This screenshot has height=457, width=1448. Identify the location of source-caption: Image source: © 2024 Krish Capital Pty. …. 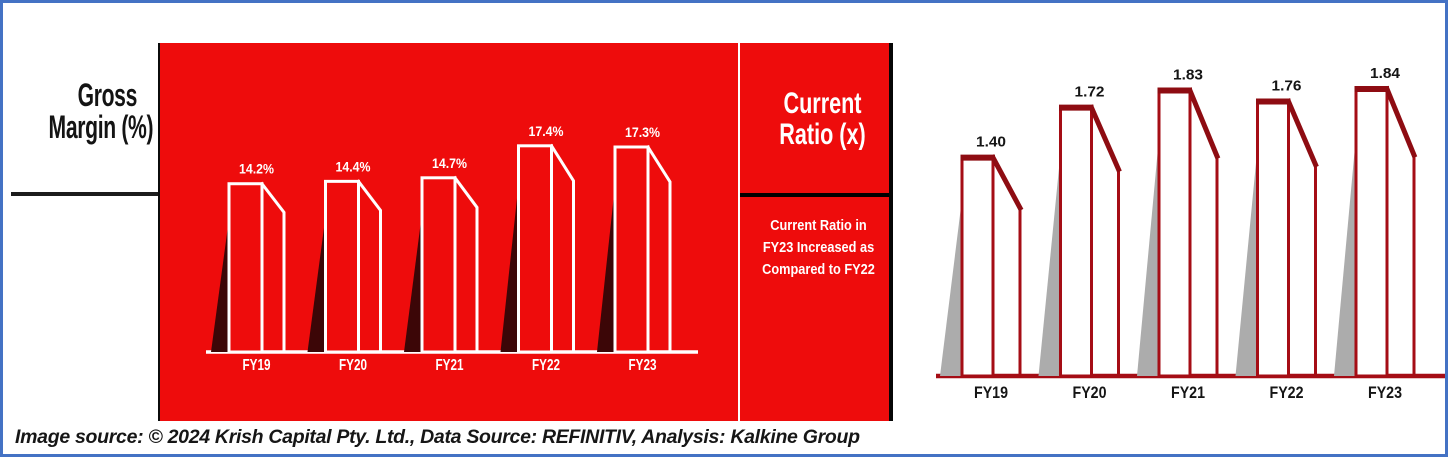
(437, 437).